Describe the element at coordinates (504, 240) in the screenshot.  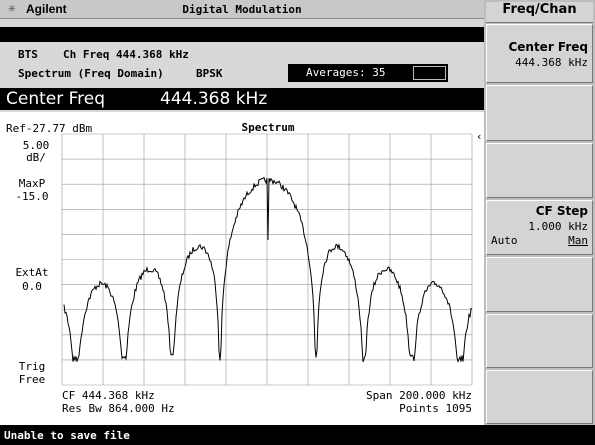
I see `softkey-option: Auto` at that location.